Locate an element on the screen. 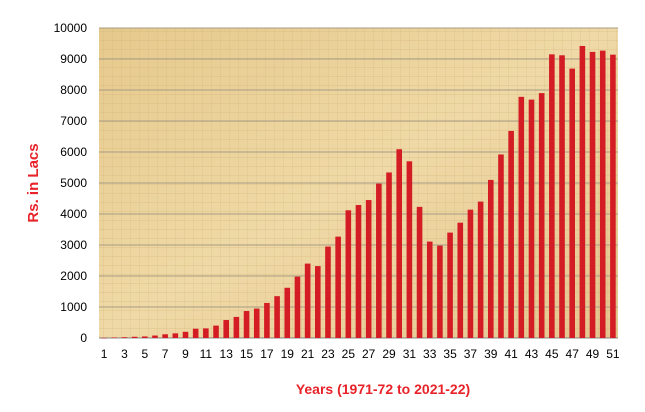 The image size is (645, 412). x-tick-label: 9 is located at coordinates (185, 354).